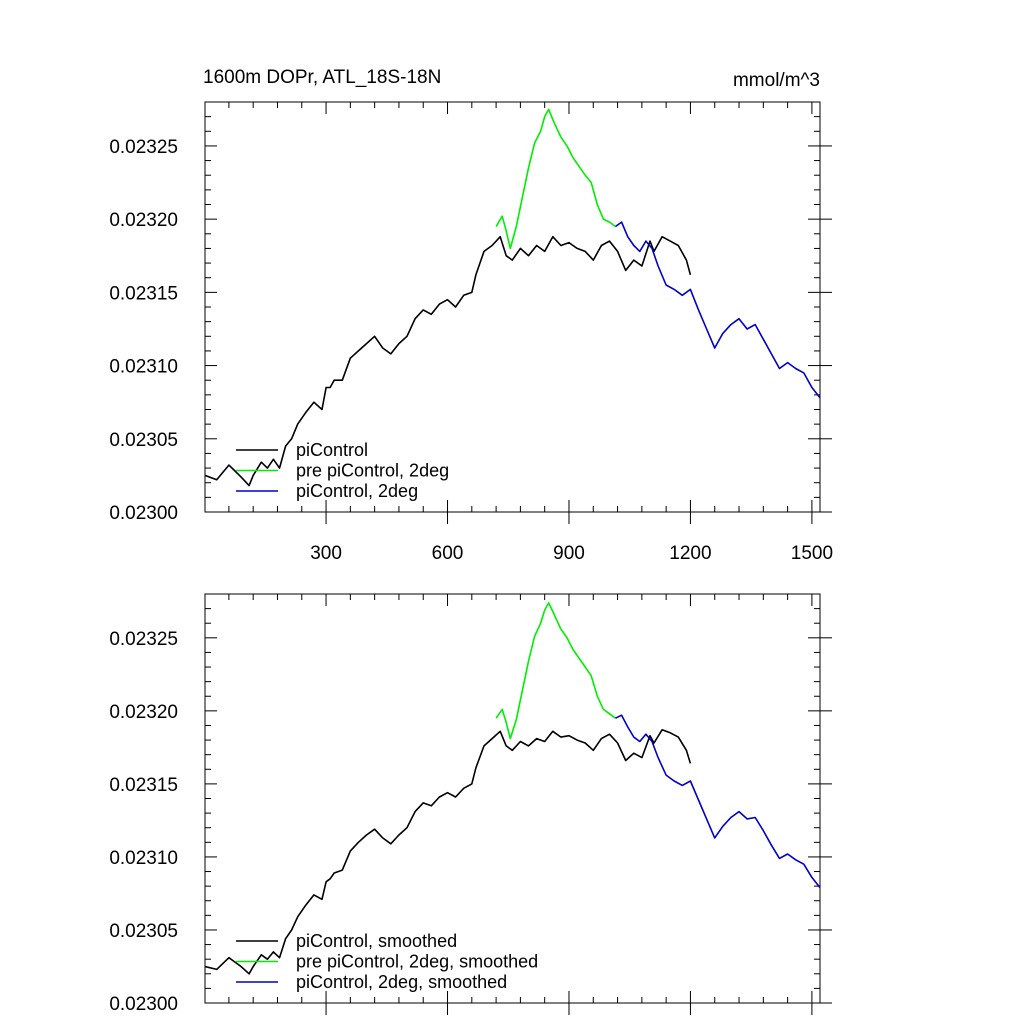  I want to click on legend-entry: piControl, 2deg, smoothed, so click(401, 982).